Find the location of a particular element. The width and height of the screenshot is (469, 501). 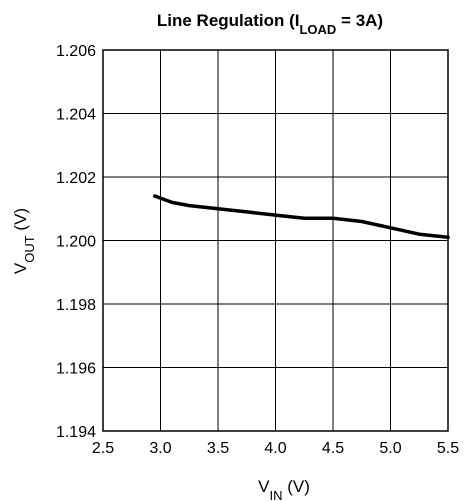

y-tick-label: 1.202 is located at coordinates (76, 178).